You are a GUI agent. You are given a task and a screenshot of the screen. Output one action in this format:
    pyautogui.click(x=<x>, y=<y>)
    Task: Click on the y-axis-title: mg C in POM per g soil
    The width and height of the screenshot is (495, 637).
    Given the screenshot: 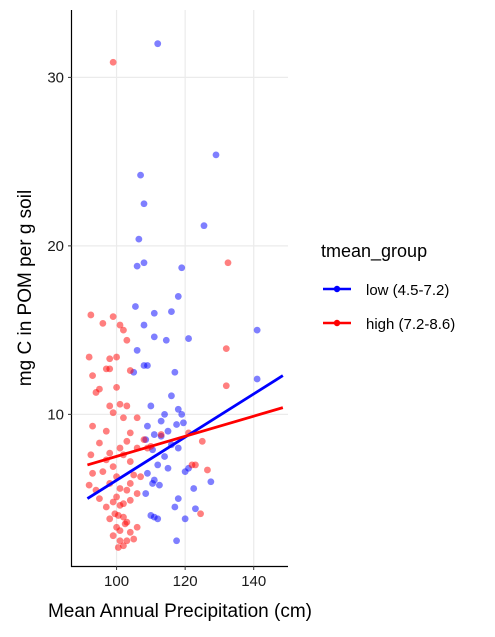 What is the action you would take?
    pyautogui.click(x=25, y=288)
    